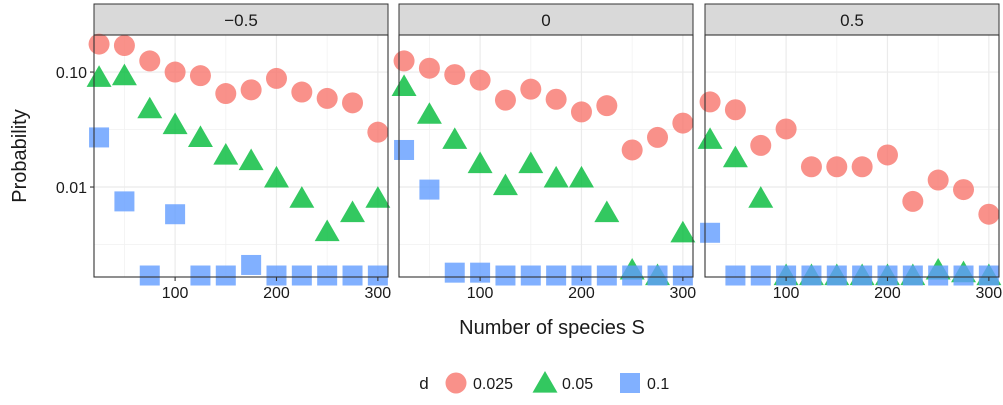 This screenshot has height=405, width=1003. Describe the element at coordinates (683, 293) in the screenshot. I see `x-tick-label: 300` at that location.